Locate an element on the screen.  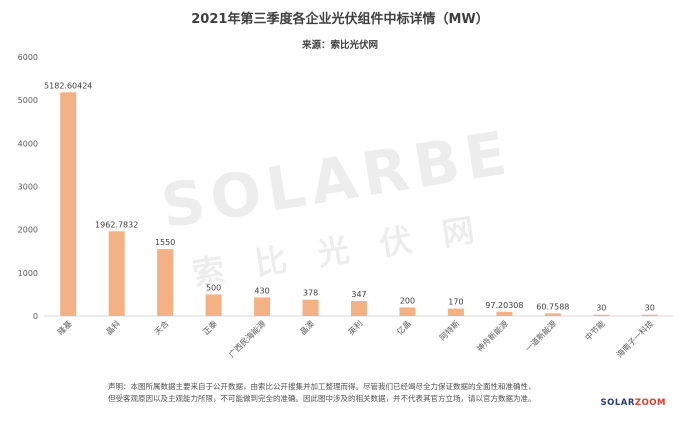
x-tick-label: 阿特斯 is located at coordinates (449, 330).